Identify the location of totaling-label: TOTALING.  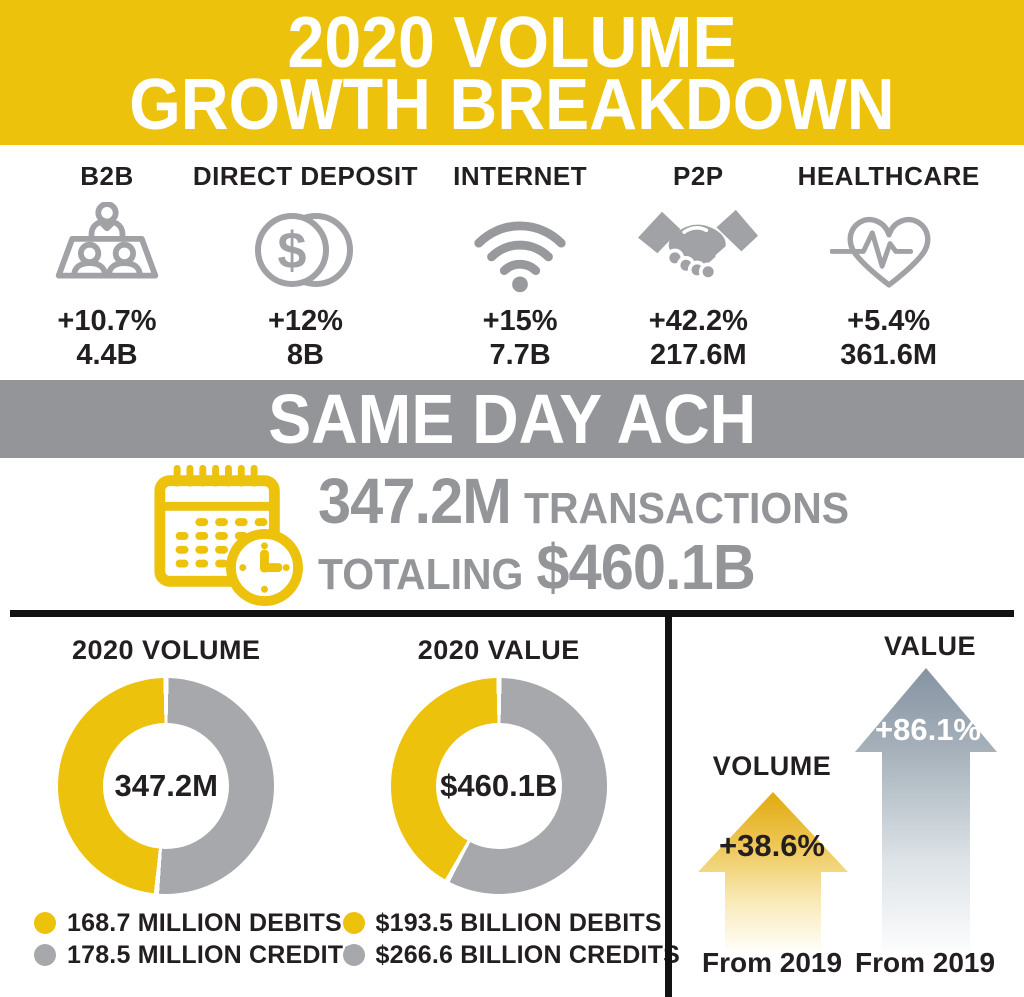
(421, 574).